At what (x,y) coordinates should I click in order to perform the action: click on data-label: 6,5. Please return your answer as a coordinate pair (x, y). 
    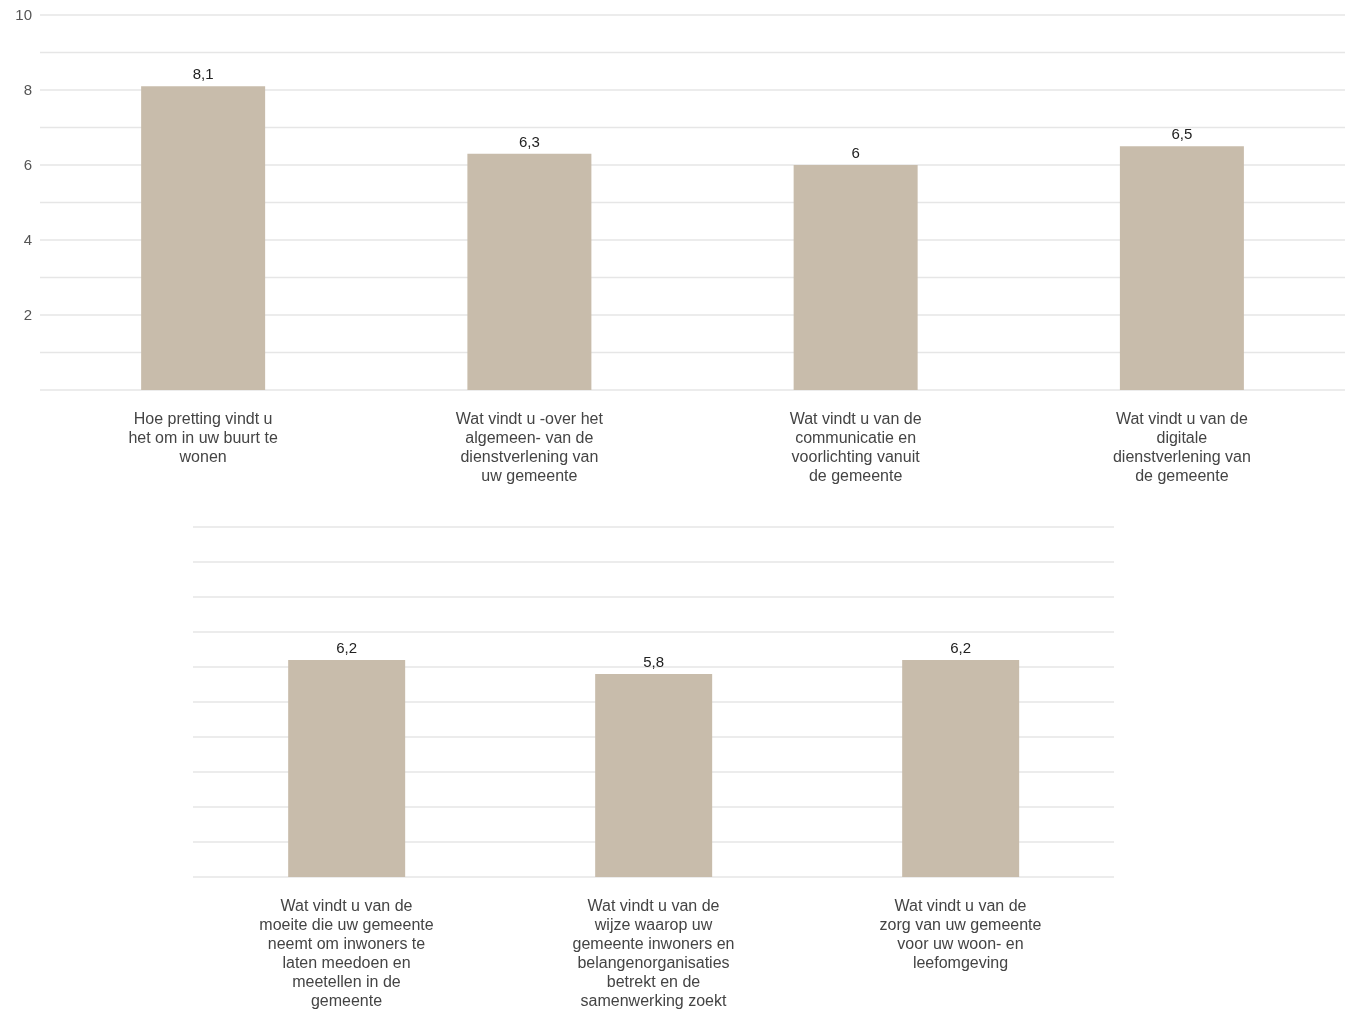
    Looking at the image, I should click on (1182, 134).